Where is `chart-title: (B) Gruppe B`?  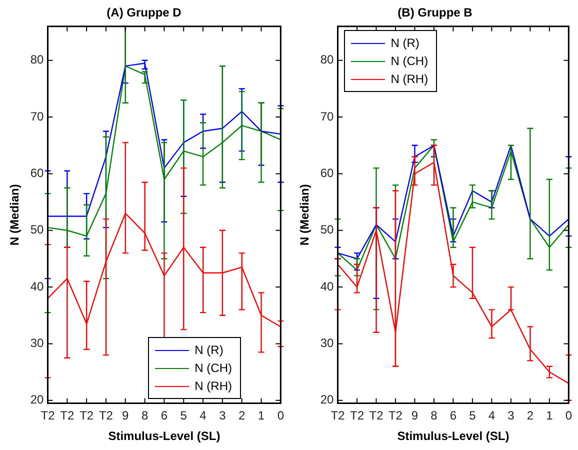
chart-title: (B) Gruppe B is located at coordinates (435, 13).